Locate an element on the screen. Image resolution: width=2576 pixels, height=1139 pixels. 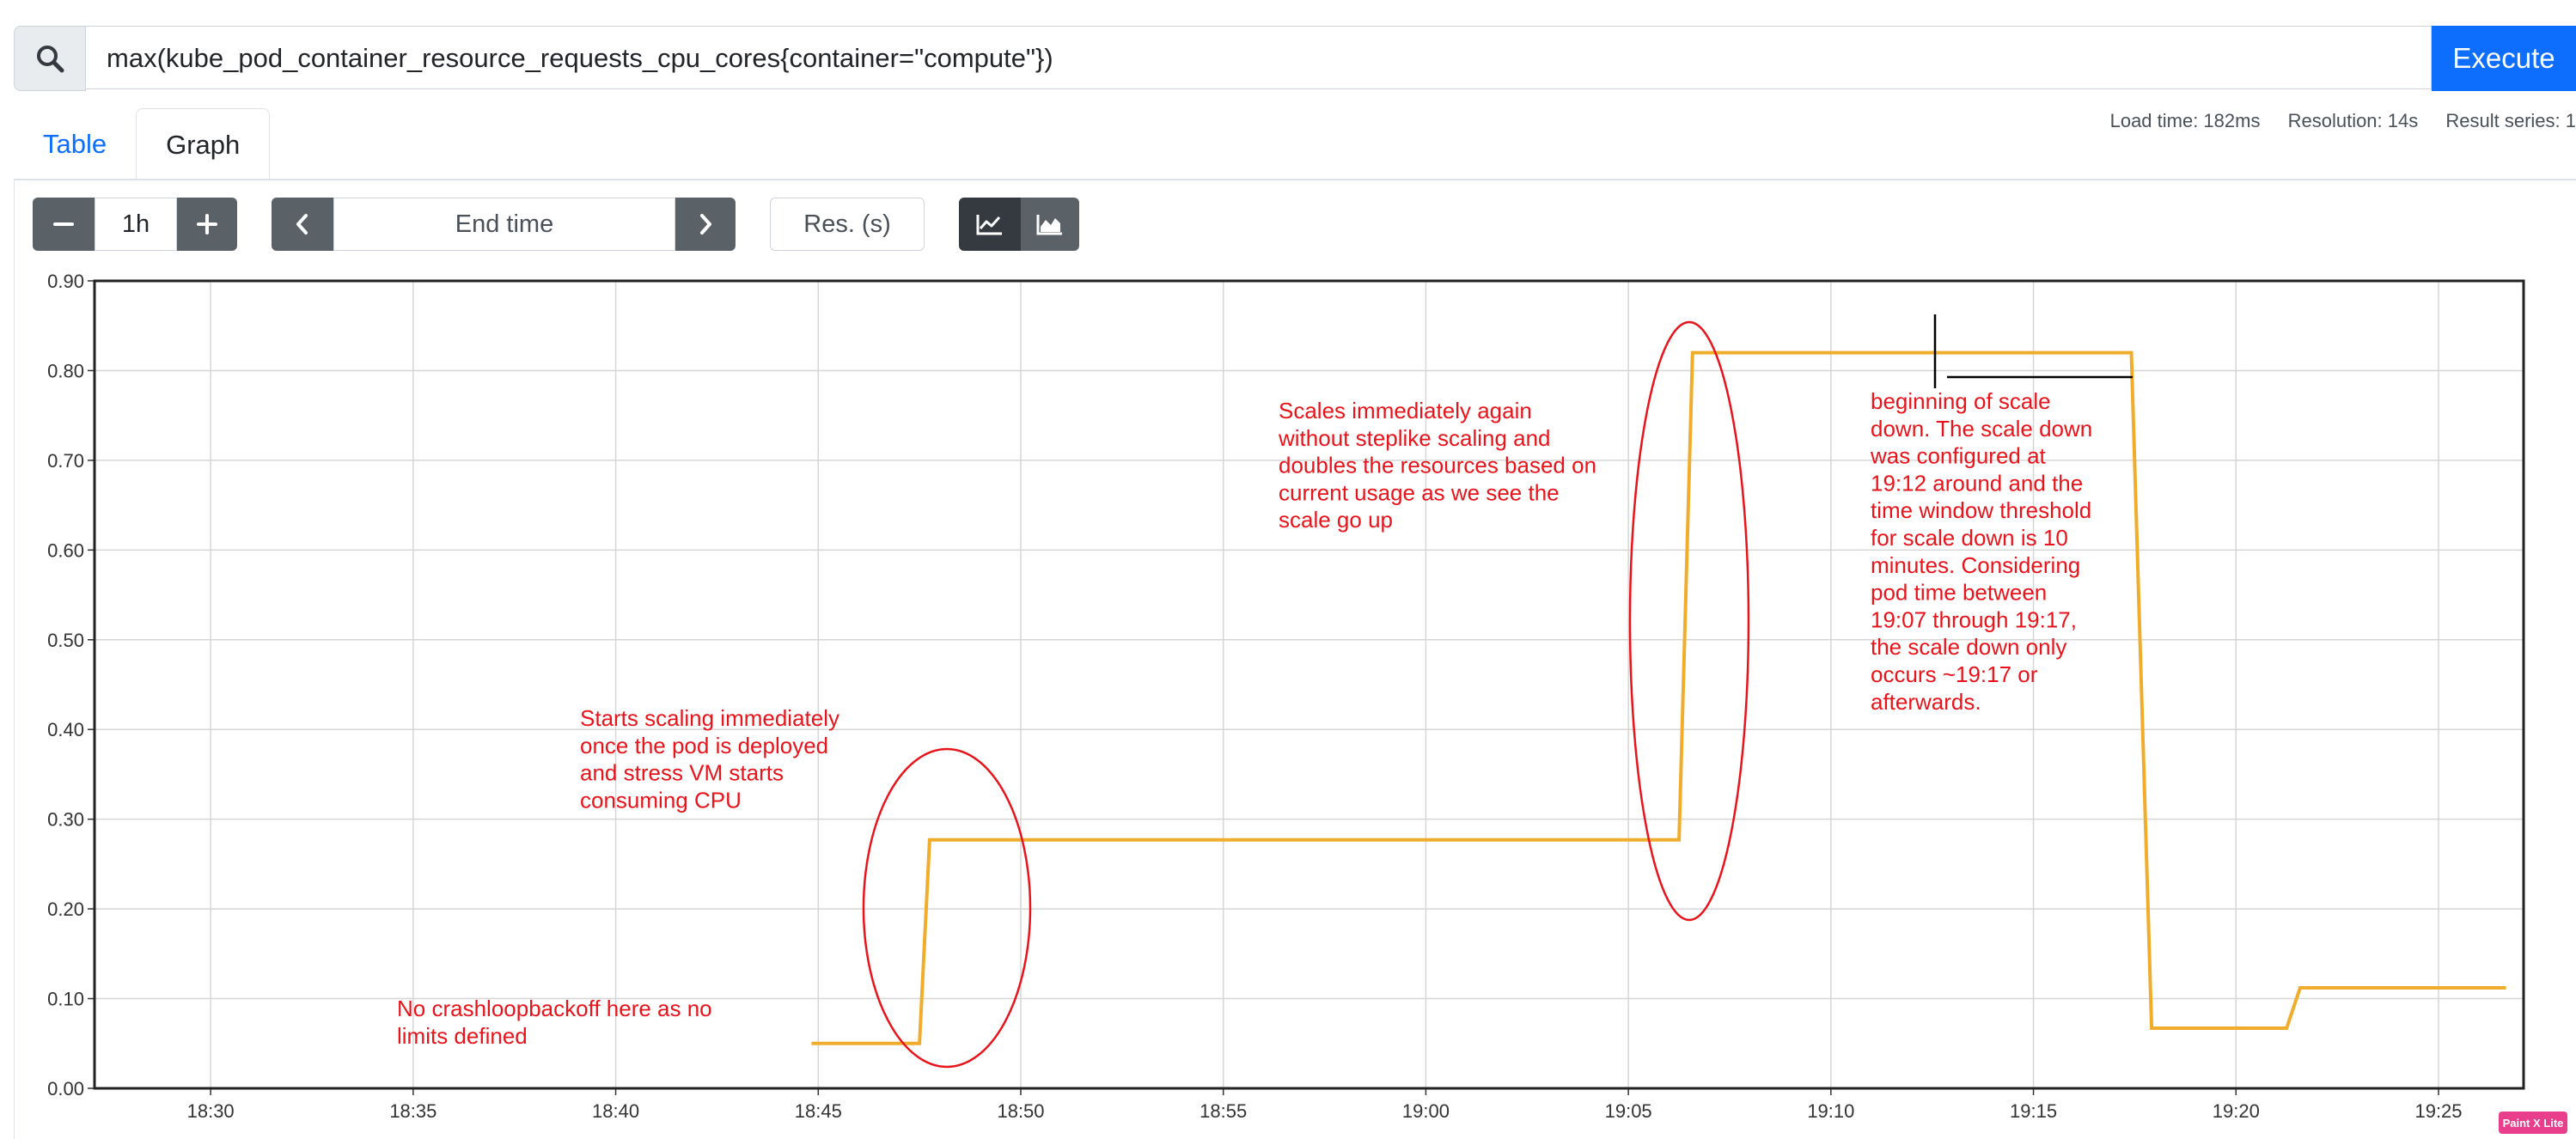
tab-graph: Graph is located at coordinates (203, 144).